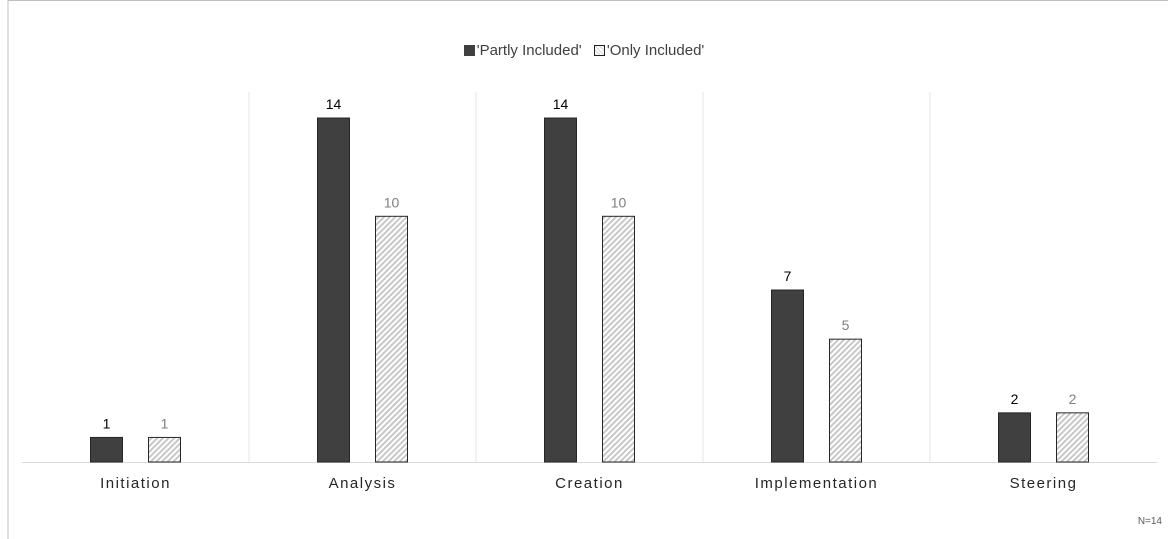  What do you see at coordinates (469, 50) in the screenshot?
I see `legend-swatch-solid-icon` at bounding box center [469, 50].